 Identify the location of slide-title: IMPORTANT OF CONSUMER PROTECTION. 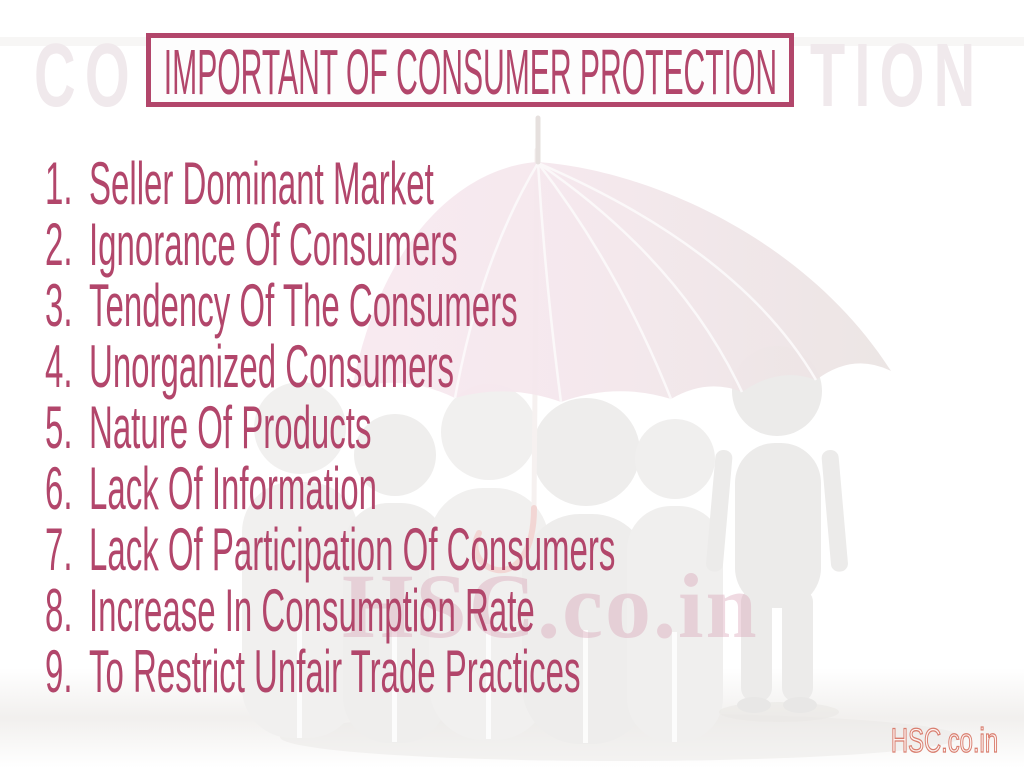
(470, 72).